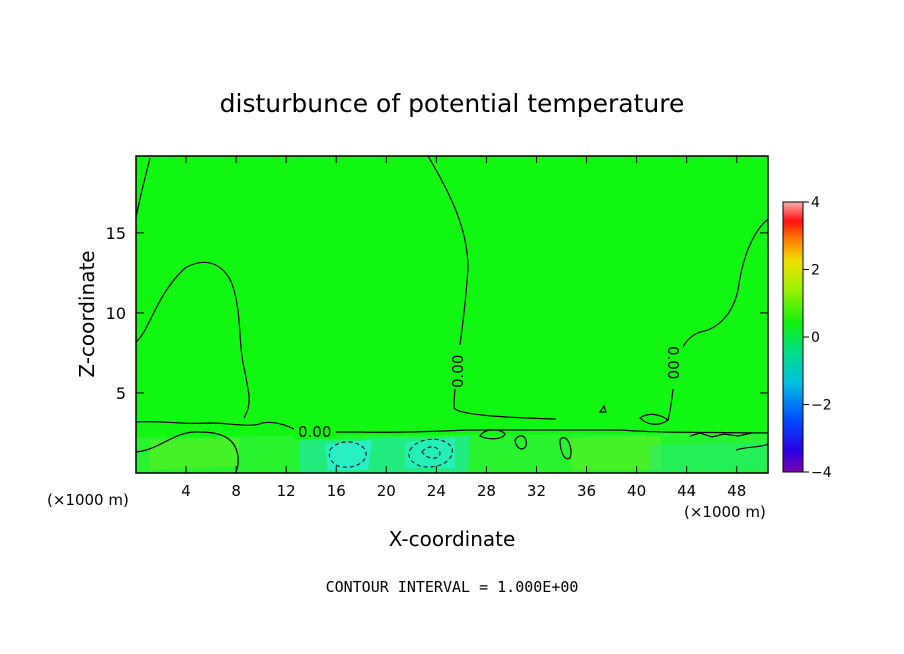 The height and width of the screenshot is (654, 904). I want to click on y-tick-label: 10, so click(116, 313).